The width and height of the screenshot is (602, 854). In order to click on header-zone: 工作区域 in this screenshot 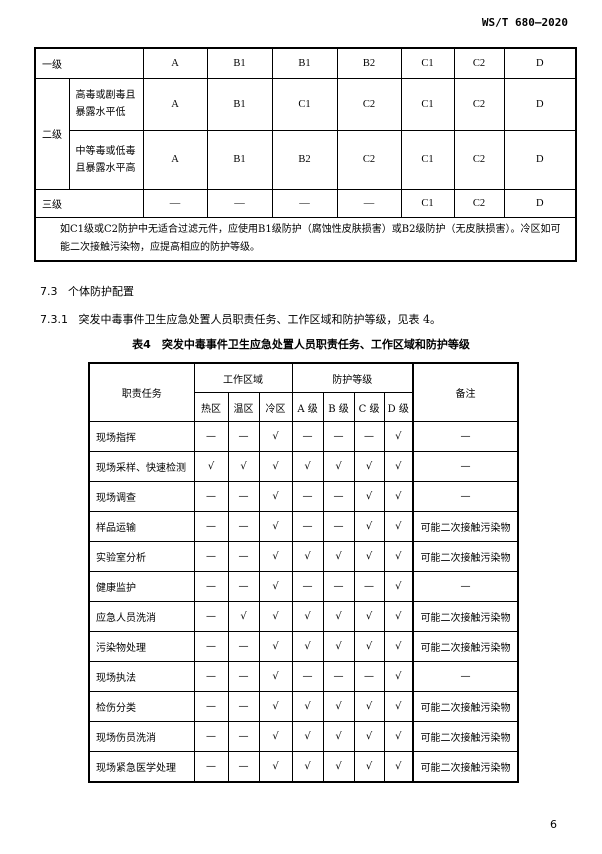, I will do `click(243, 377)`.